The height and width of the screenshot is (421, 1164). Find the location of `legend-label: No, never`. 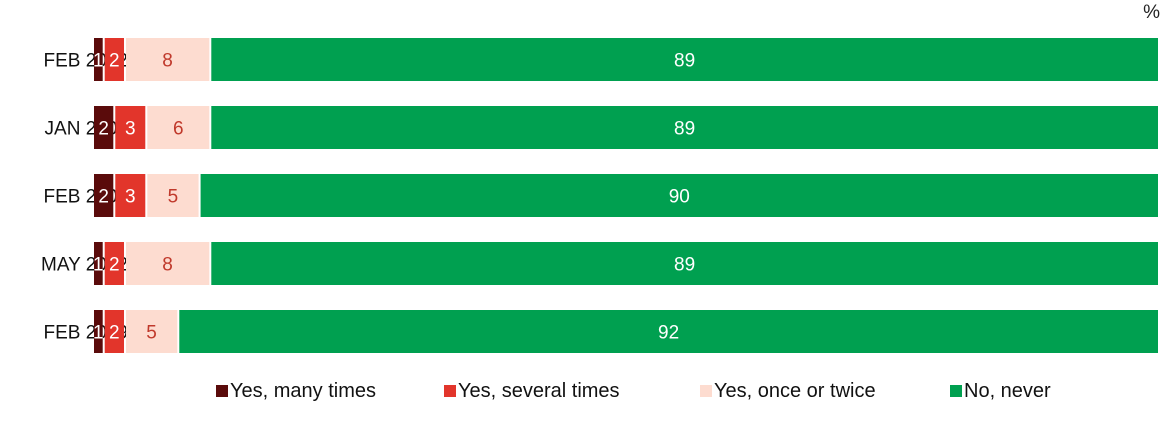

legend-label: No, never is located at coordinates (1007, 391).